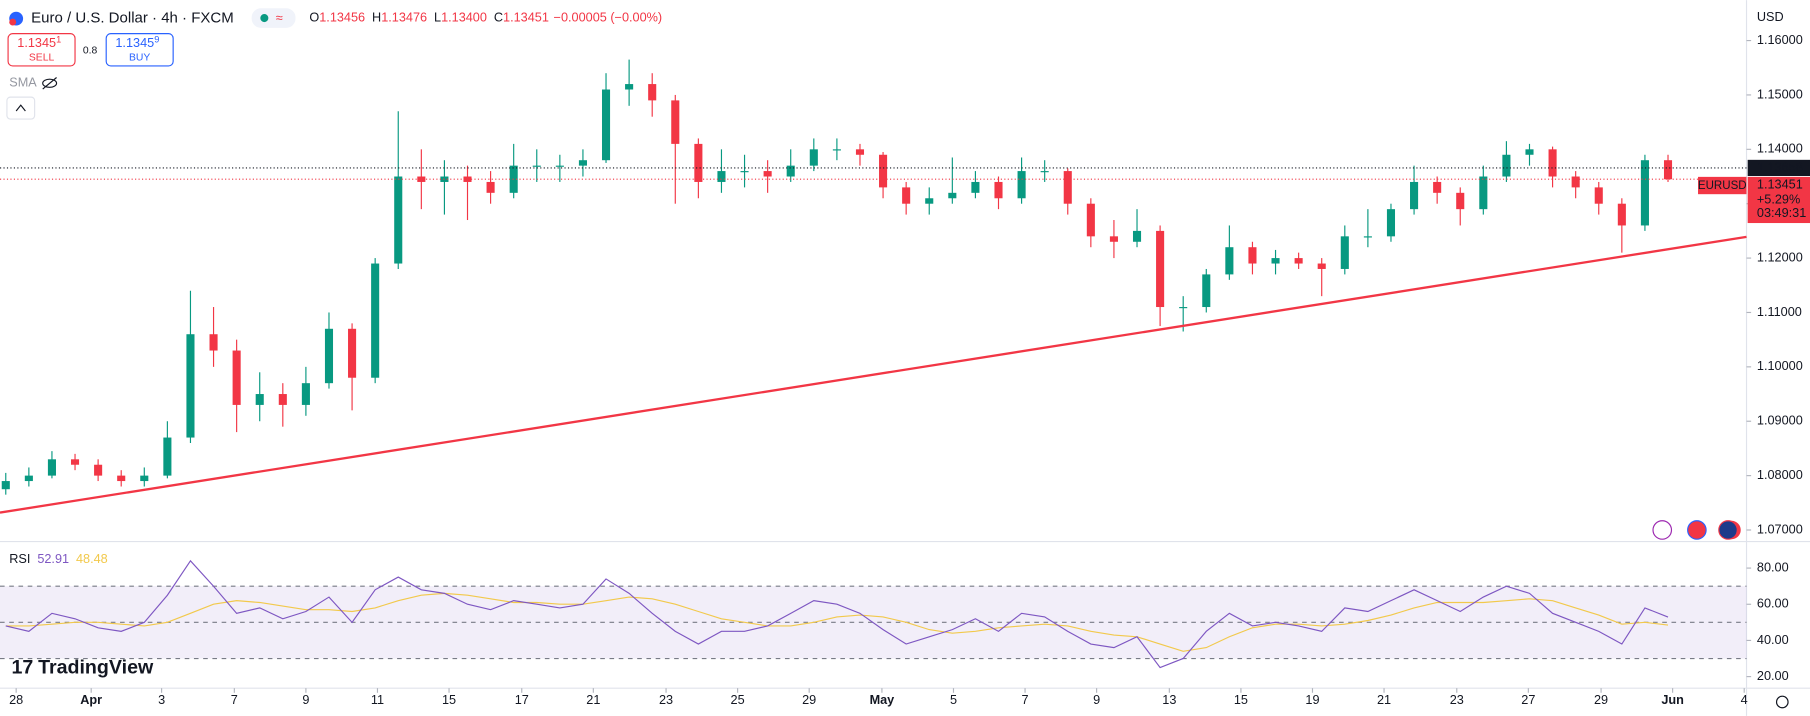 The height and width of the screenshot is (716, 1810). Describe the element at coordinates (36, 43) in the screenshot. I see `sell-price-main: 1.1345` at that location.